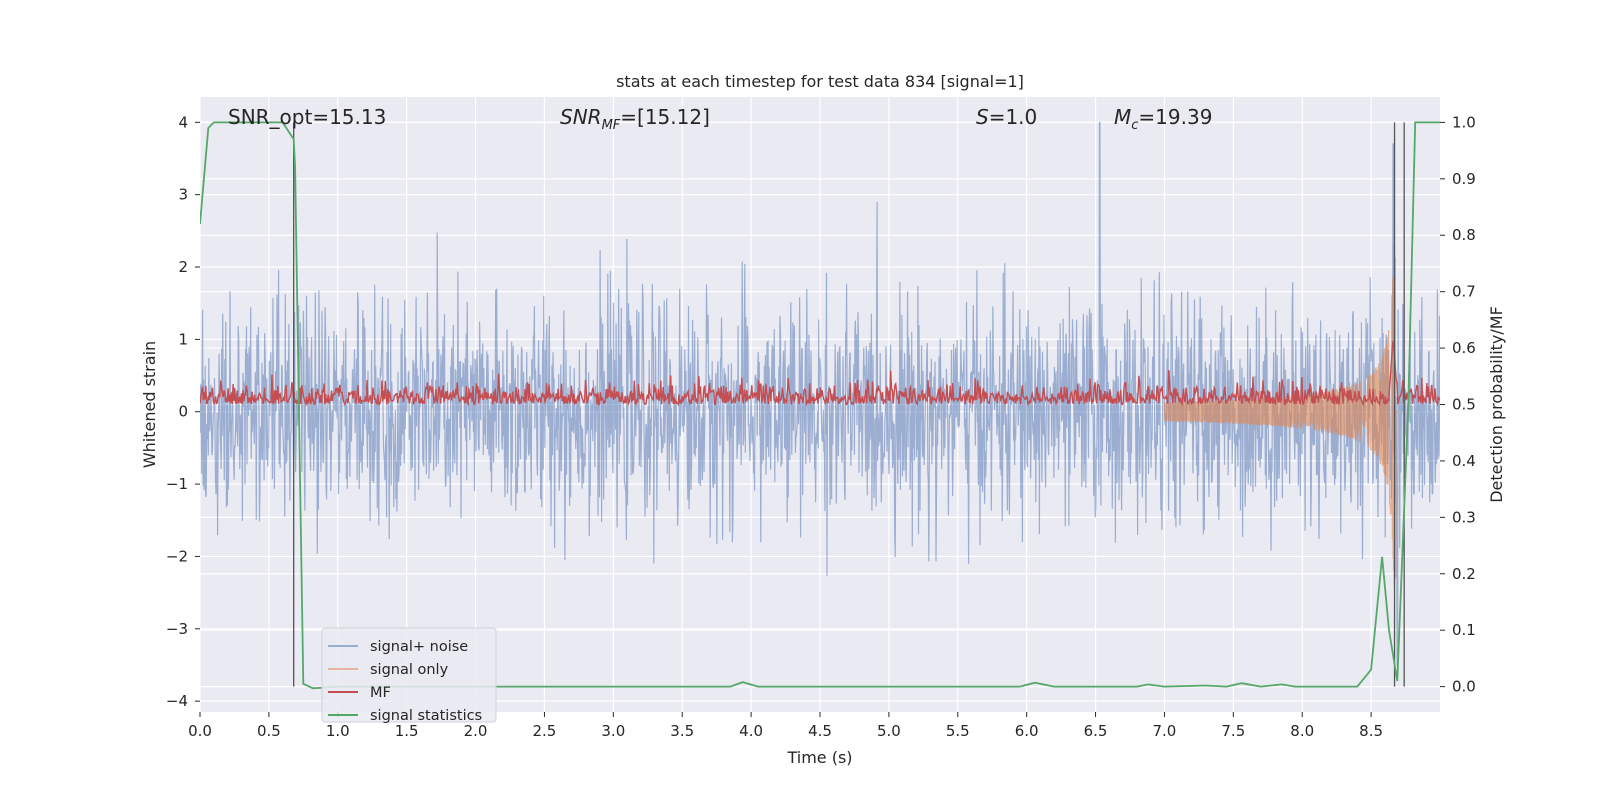  I want to click on x-tick-label: 0.5, so click(269, 731).